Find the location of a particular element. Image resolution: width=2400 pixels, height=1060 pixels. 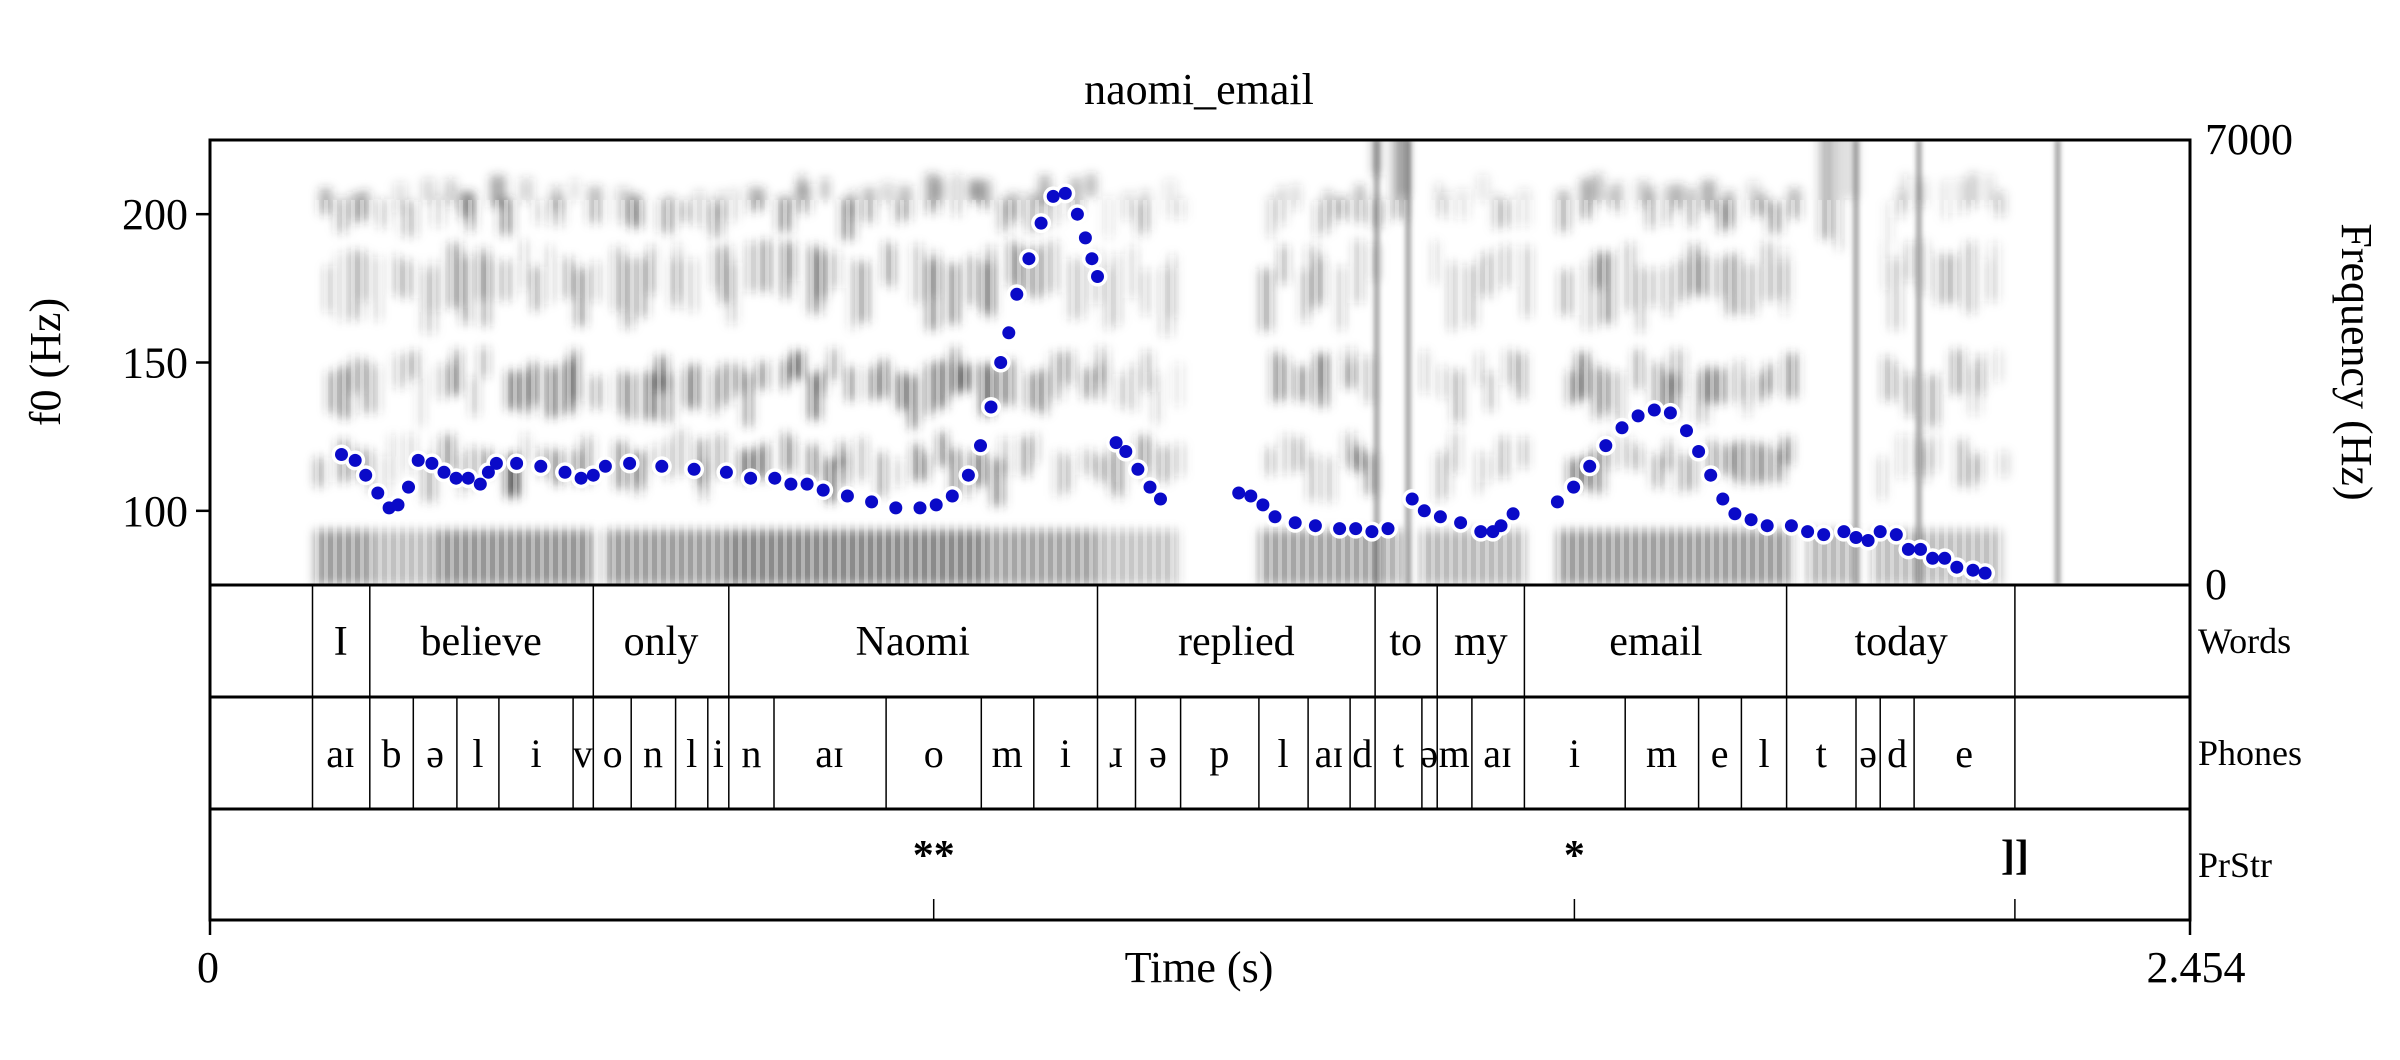

phone-label-2: ə is located at coordinates (435, 753).